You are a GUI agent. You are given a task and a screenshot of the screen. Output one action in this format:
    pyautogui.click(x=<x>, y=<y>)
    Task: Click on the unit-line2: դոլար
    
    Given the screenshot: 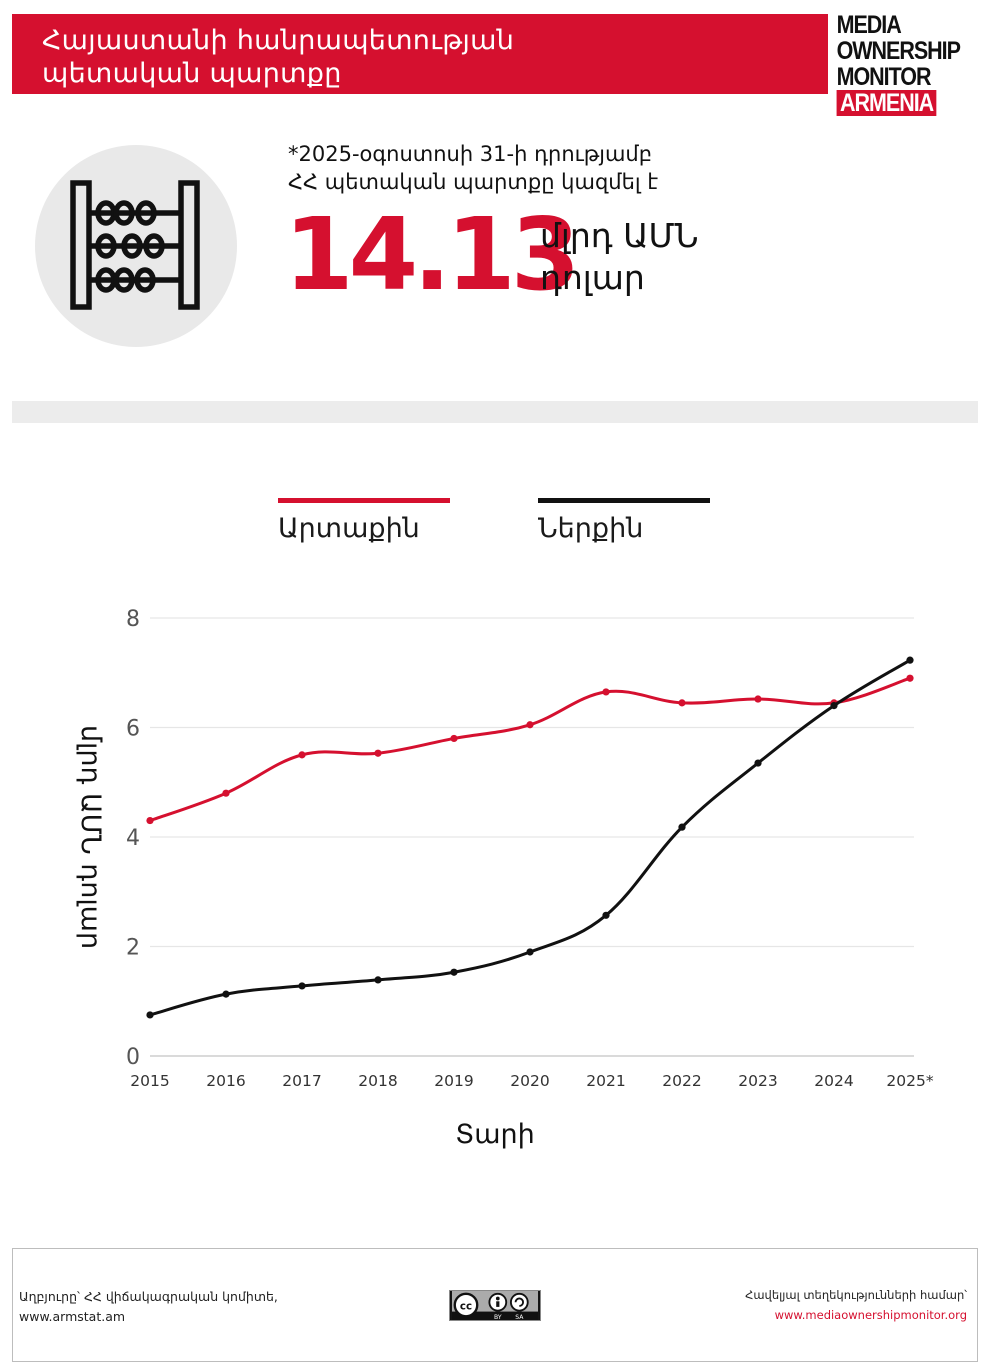 What is the action you would take?
    pyautogui.click(x=592, y=277)
    